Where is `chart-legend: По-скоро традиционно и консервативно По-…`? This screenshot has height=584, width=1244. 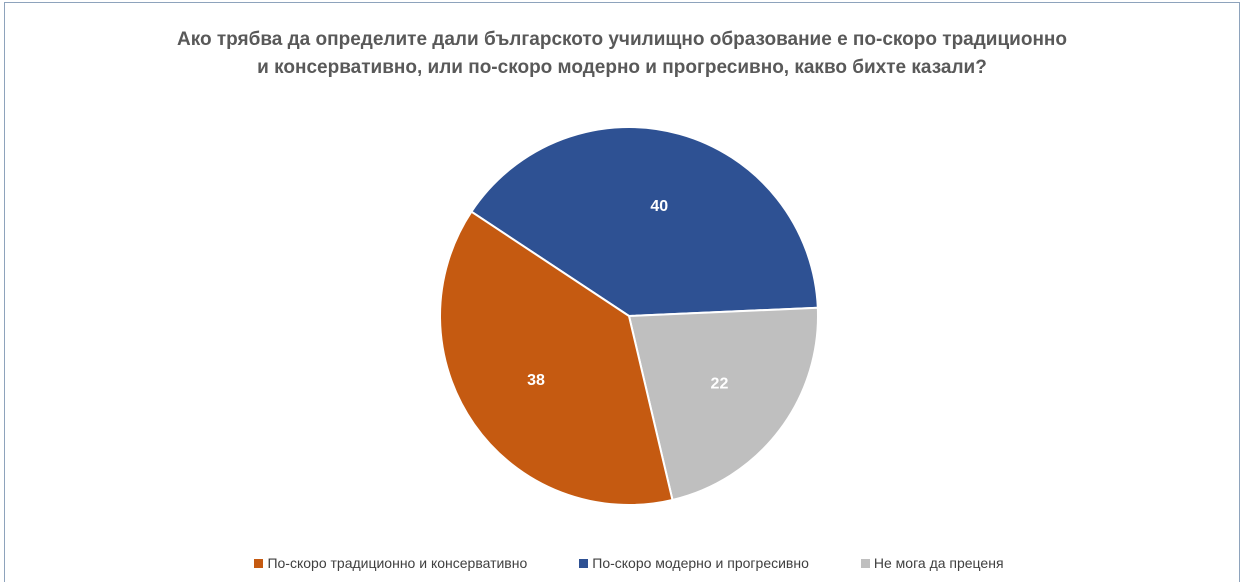 chart-legend: По-скоро традиционно и консервативно По-… is located at coordinates (622, 563).